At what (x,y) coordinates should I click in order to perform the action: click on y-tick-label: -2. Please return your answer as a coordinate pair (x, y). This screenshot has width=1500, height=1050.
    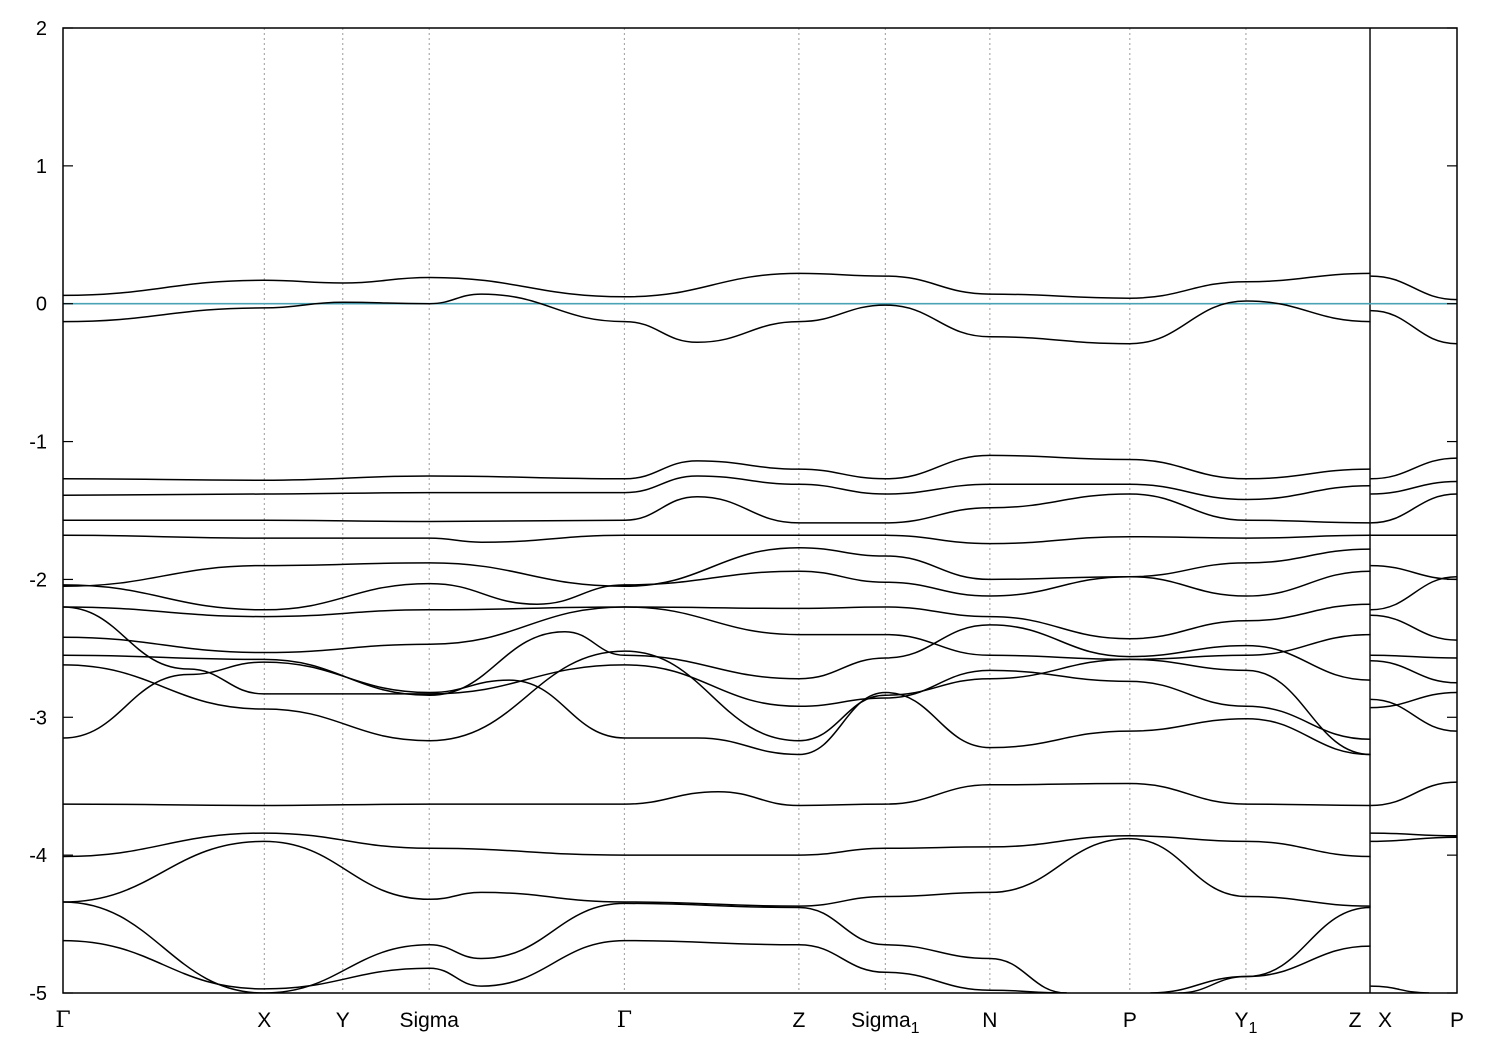
    Looking at the image, I should click on (38, 580).